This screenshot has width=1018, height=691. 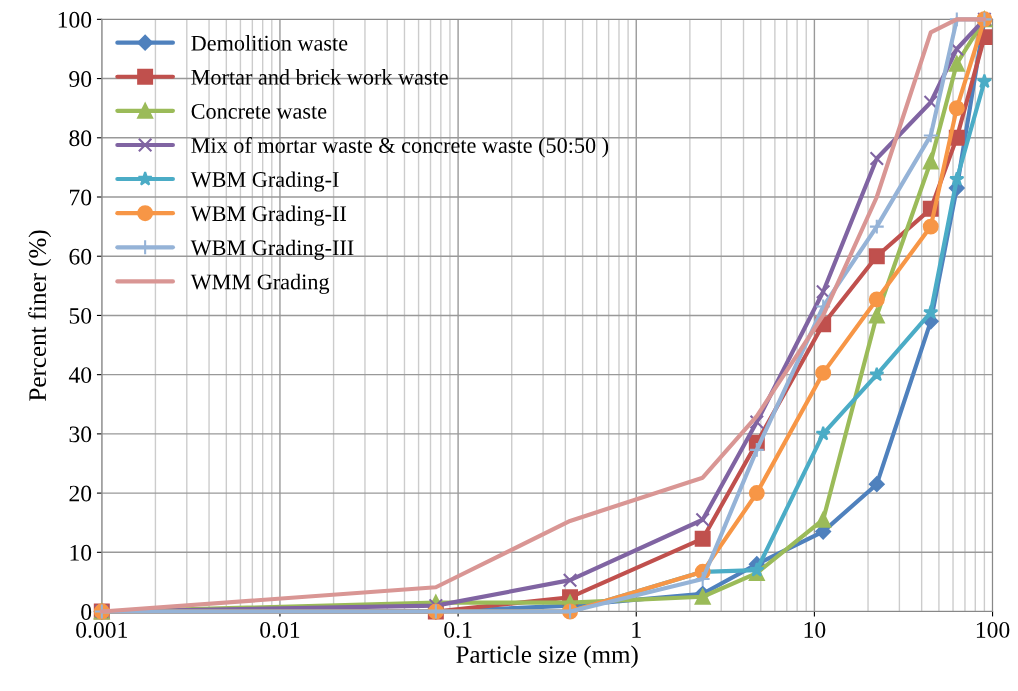 I want to click on y-tick-label: 20, so click(x=80, y=493).